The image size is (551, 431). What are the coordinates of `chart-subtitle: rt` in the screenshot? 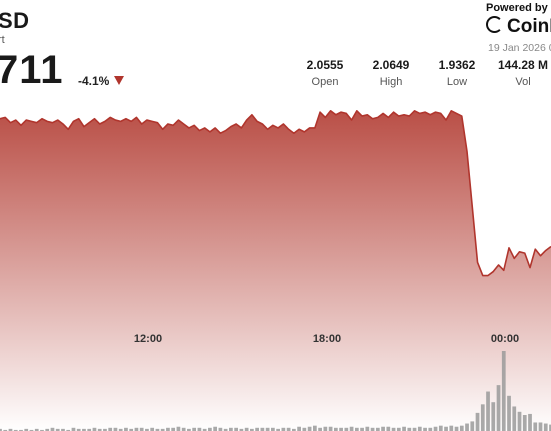 It's located at (2, 40).